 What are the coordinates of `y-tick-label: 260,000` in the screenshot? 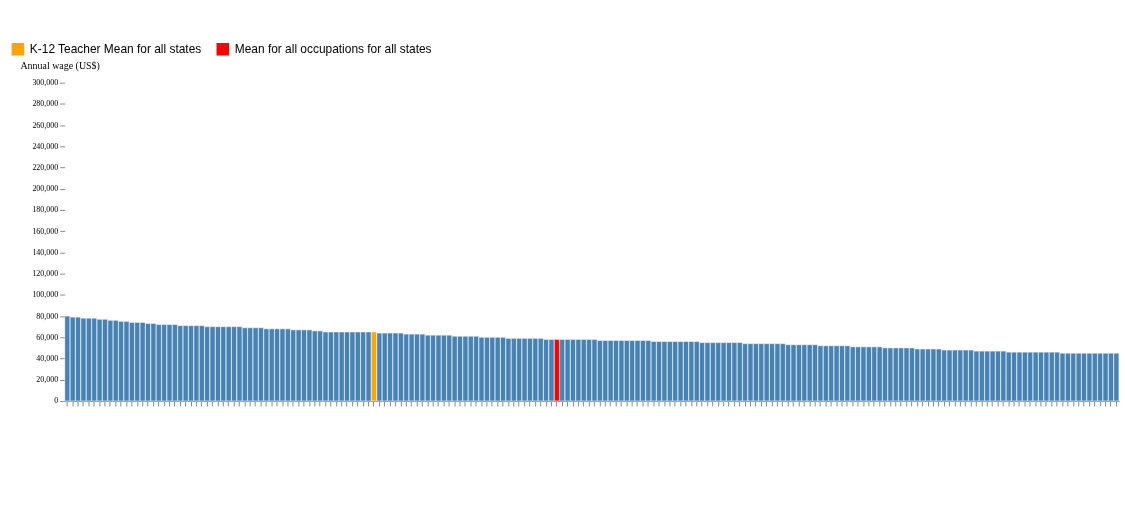 It's located at (45, 125).